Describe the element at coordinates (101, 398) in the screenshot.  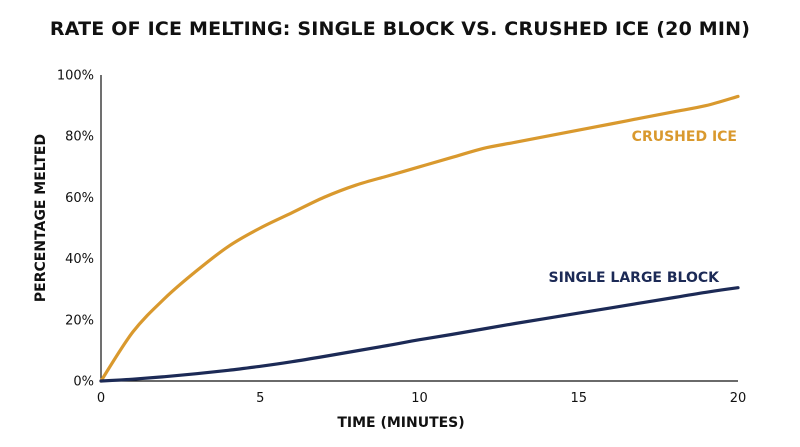
I see `x-tick-label: 0` at that location.